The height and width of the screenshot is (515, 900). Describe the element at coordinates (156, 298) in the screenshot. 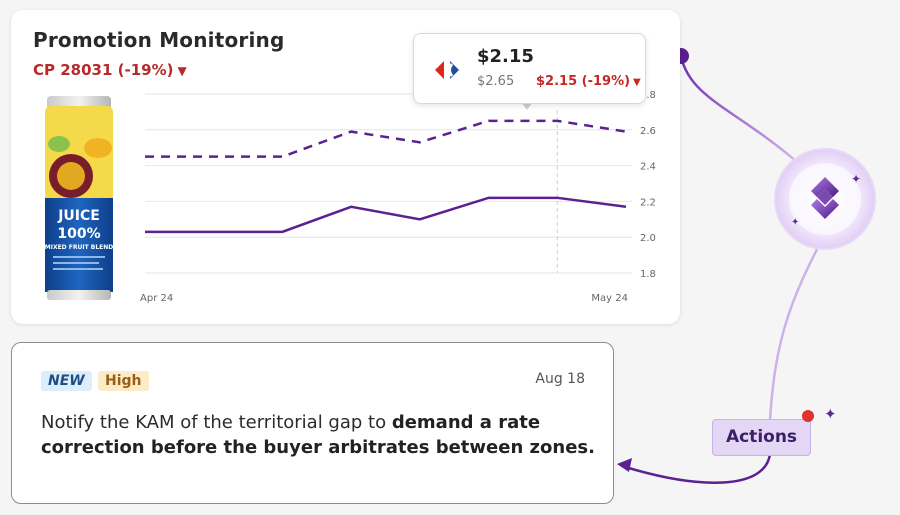

I see `x-tick-label: Apr 24` at that location.